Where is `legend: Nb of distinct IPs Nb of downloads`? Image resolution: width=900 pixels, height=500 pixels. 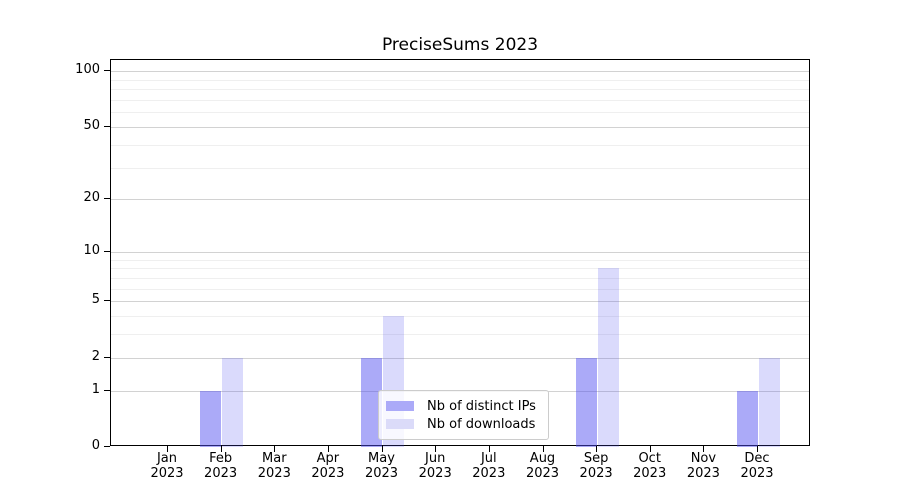
legend: Nb of distinct IPs Nb of downloads is located at coordinates (463, 415).